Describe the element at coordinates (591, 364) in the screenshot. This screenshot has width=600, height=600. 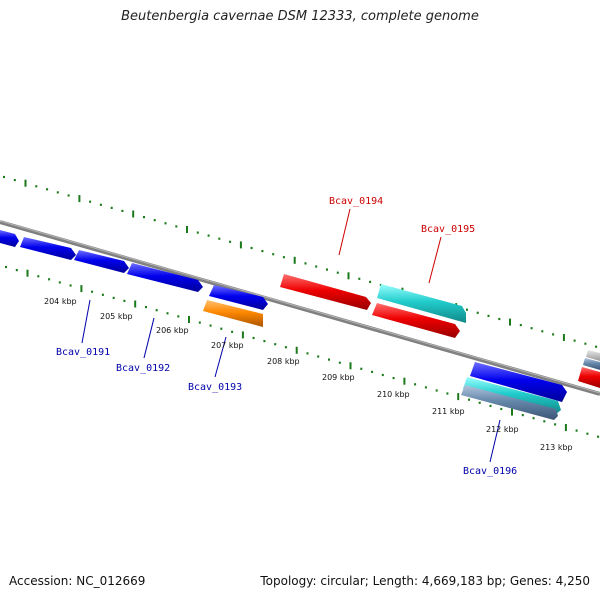
I see `gene-arrow-steel-edge` at that location.